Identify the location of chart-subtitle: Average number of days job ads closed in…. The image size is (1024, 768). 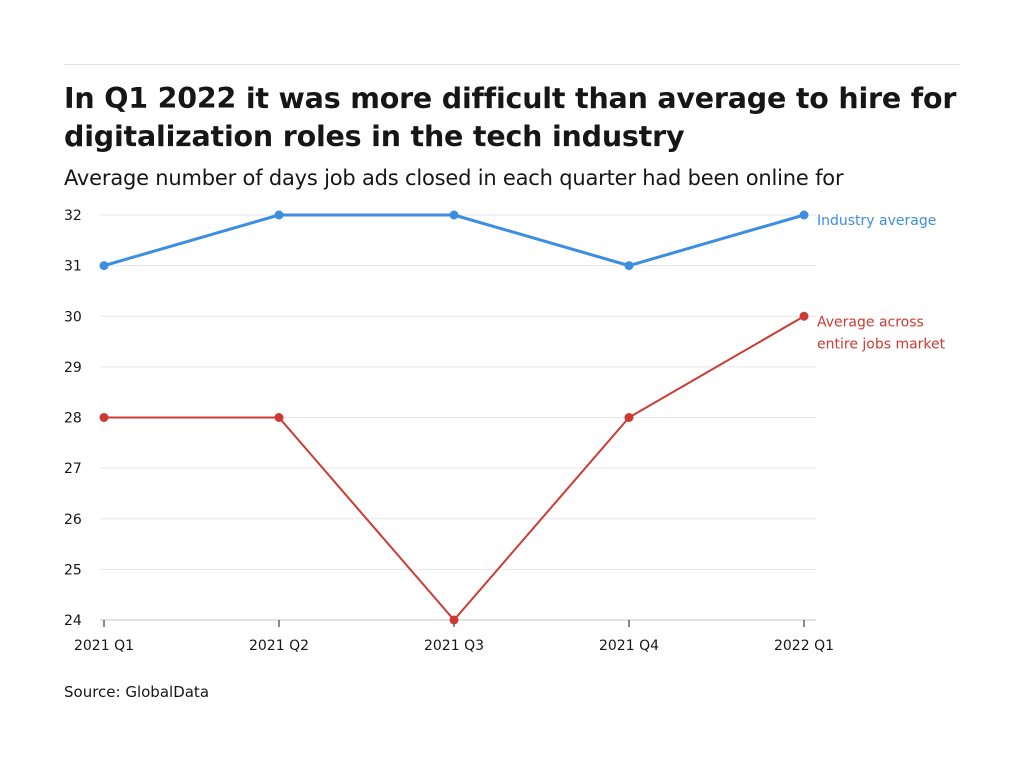
(454, 178).